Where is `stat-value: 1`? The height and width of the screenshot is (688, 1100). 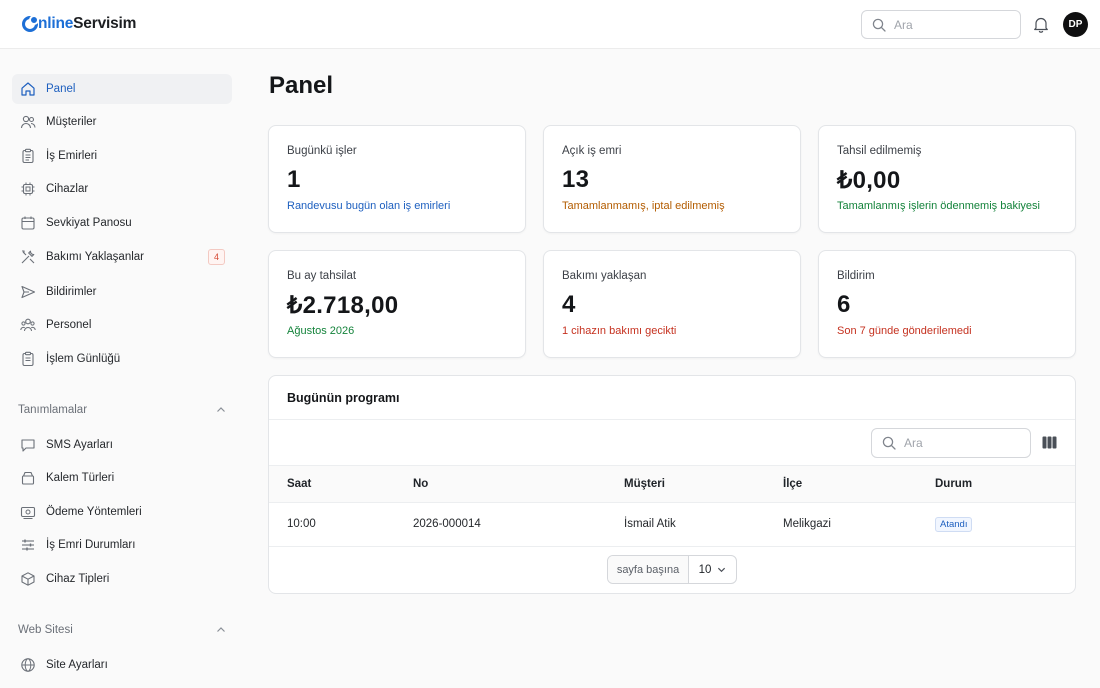 stat-value: 1 is located at coordinates (294, 179).